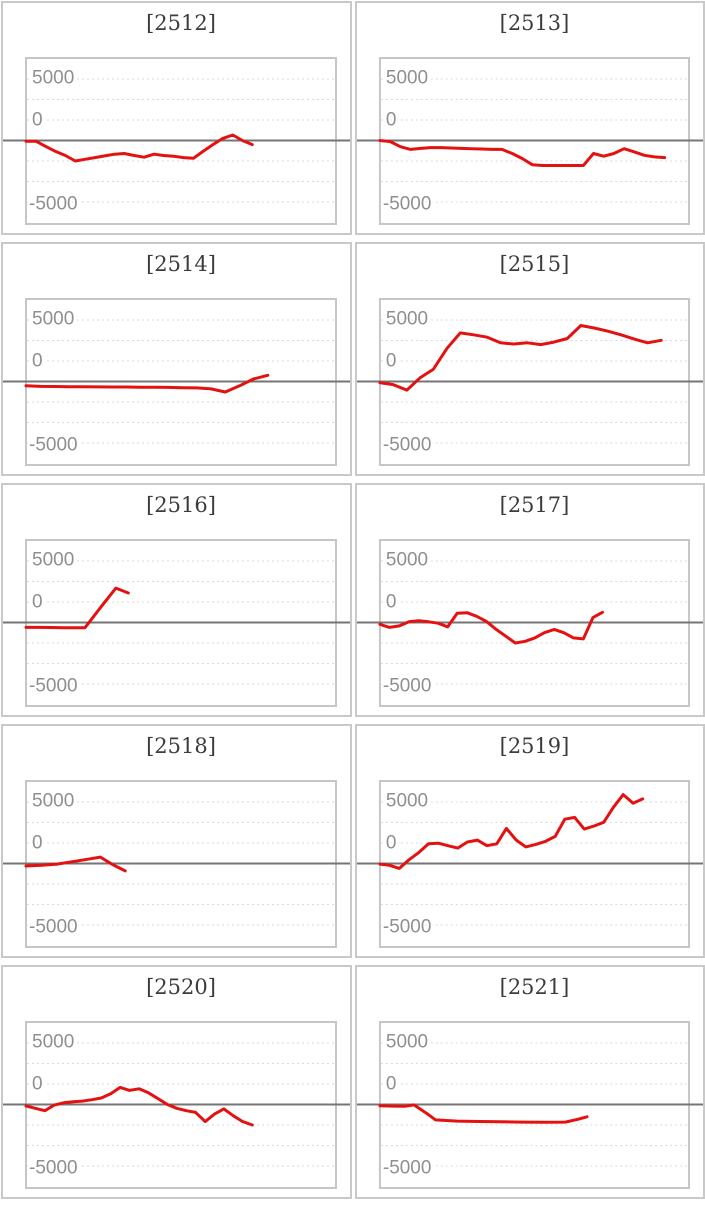 This screenshot has height=1205, width=705. I want to click on chart-panel-2512: 5000 0 -5000 [2512], so click(176, 118).